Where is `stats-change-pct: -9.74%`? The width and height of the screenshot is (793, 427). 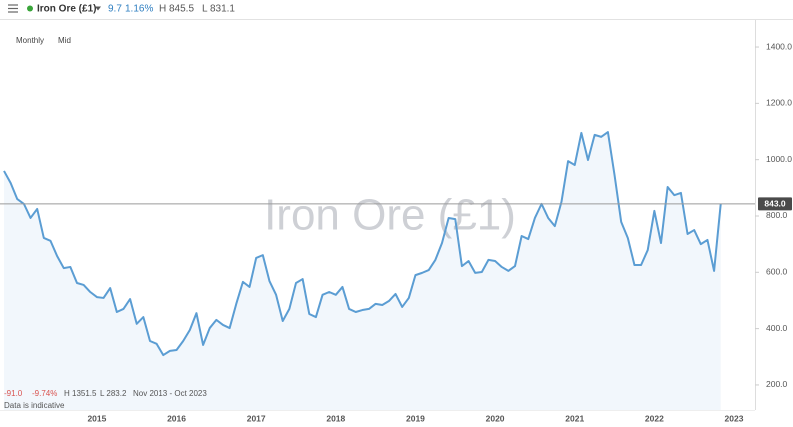 stats-change-pct: -9.74% is located at coordinates (44, 393).